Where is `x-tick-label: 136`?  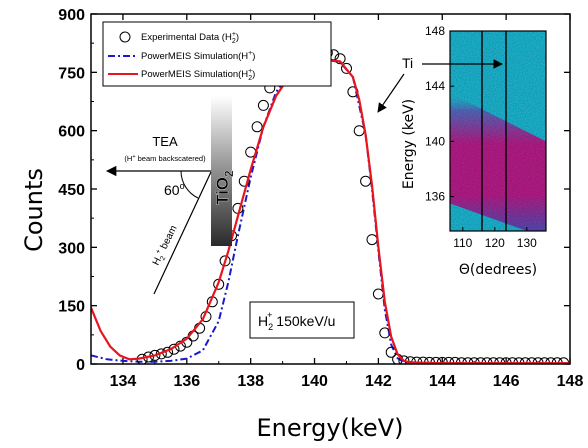
x-tick-label: 136 is located at coordinates (186, 381).